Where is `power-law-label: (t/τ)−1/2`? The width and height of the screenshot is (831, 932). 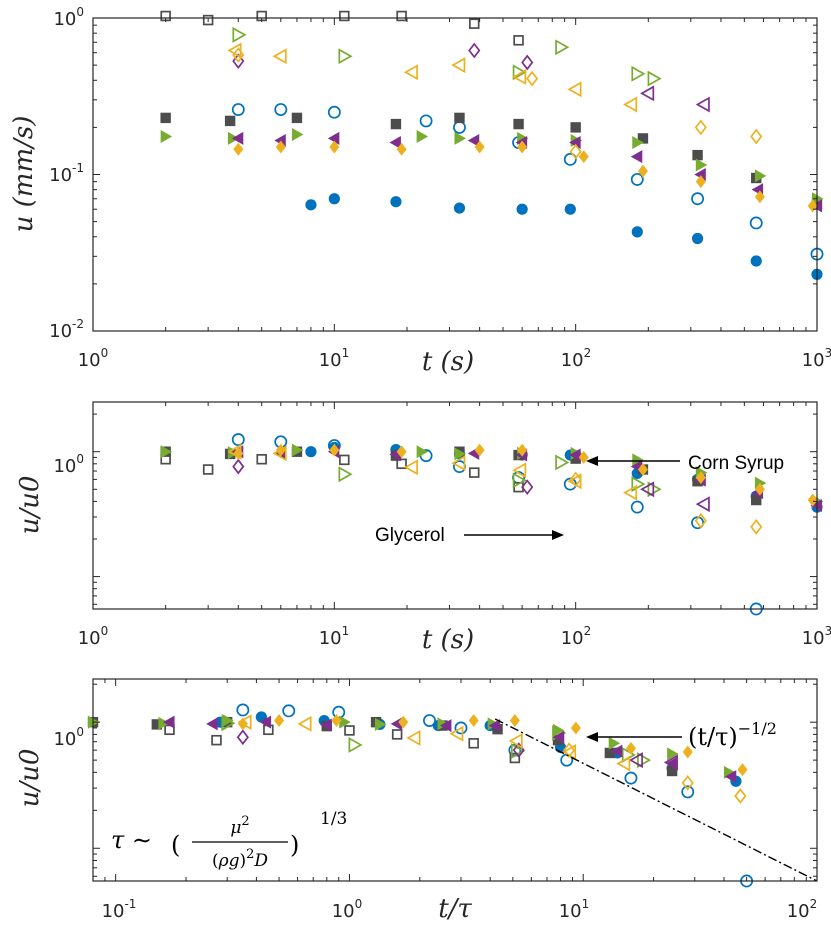
power-law-label: (t/τ)−1/2 is located at coordinates (732, 735).